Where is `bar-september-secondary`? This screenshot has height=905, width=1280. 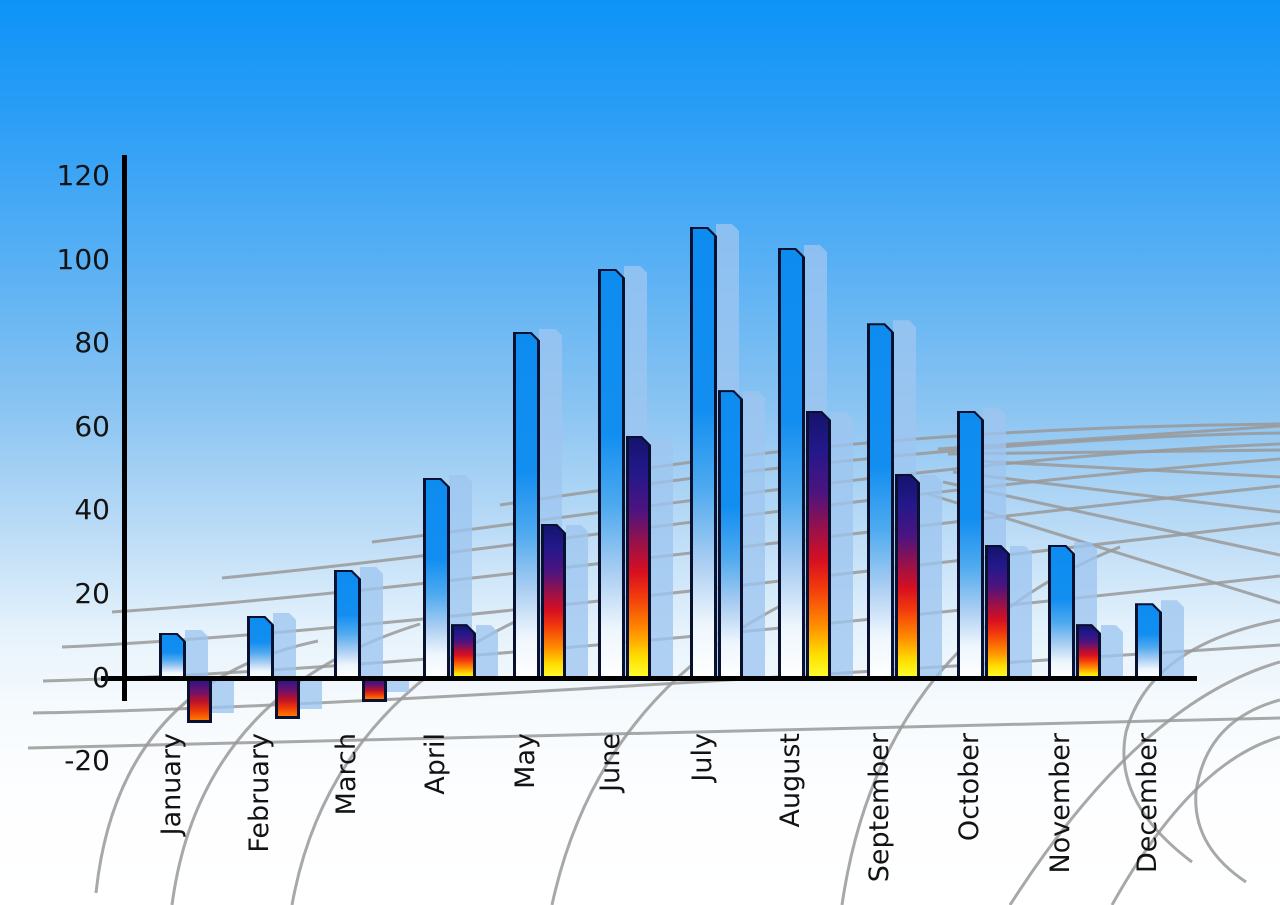 bar-september-secondary is located at coordinates (907, 576).